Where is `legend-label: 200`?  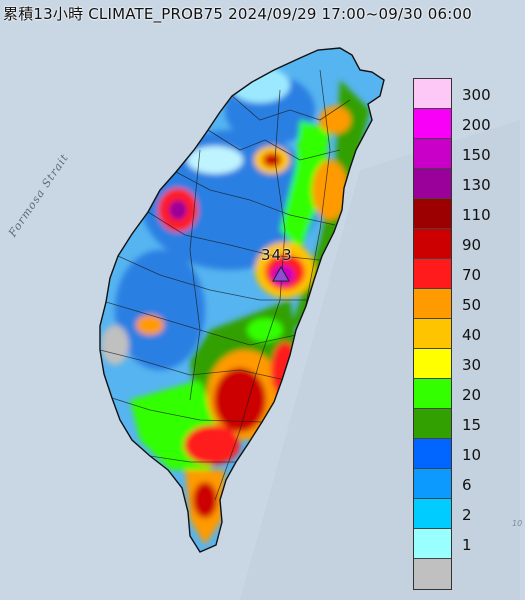 legend-label: 200 is located at coordinates (476, 125).